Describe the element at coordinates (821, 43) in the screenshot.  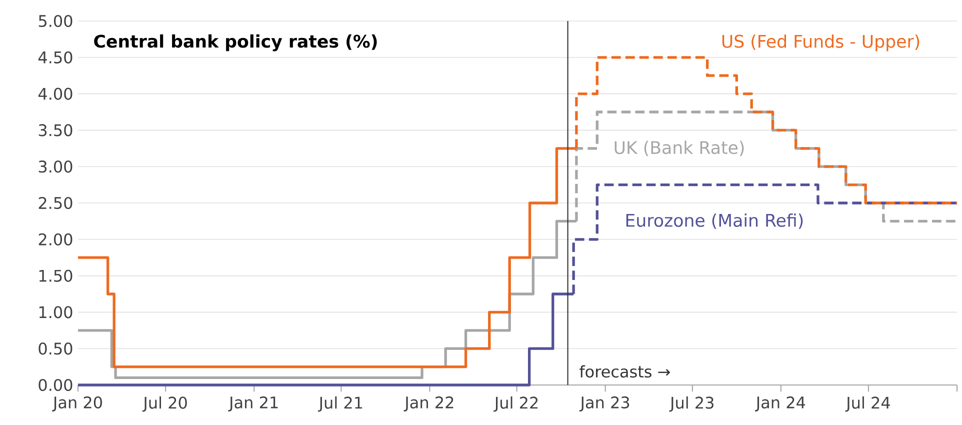
I see `series-label: US (Fed Funds - Upper)` at that location.